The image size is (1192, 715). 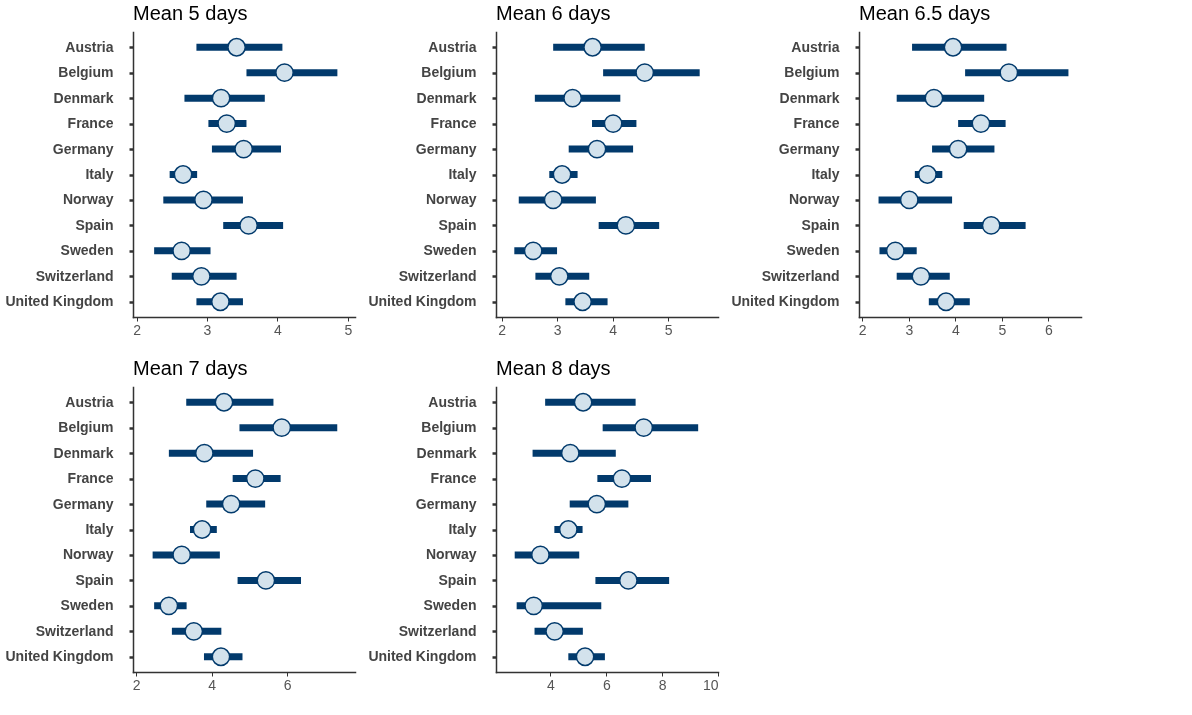 I want to click on chart-title: Mean 6.5 days, so click(x=925, y=13).